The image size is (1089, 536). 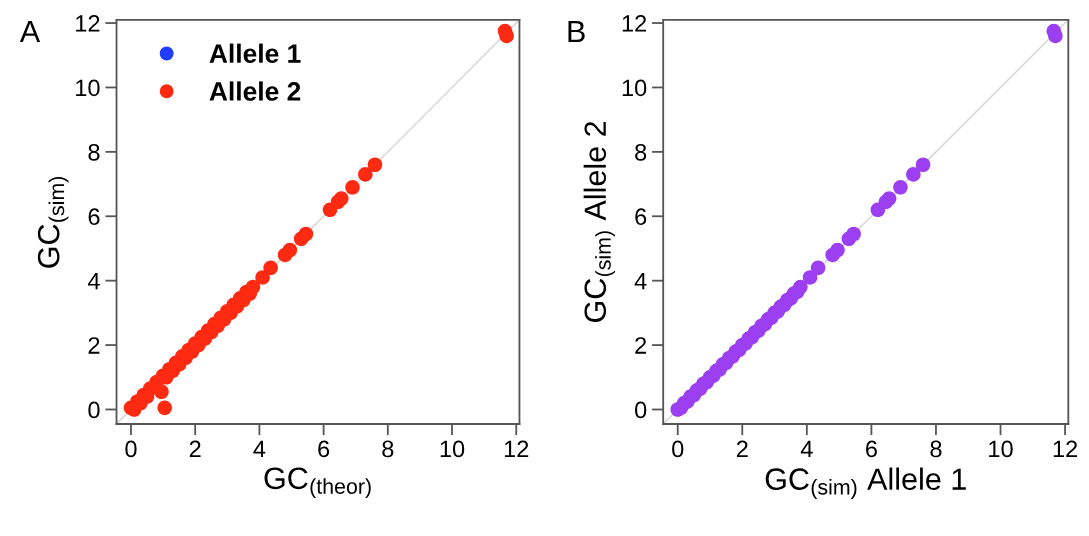 What do you see at coordinates (317, 483) in the screenshot?
I see `x-axis-title: GC$_{(theor)}$` at bounding box center [317, 483].